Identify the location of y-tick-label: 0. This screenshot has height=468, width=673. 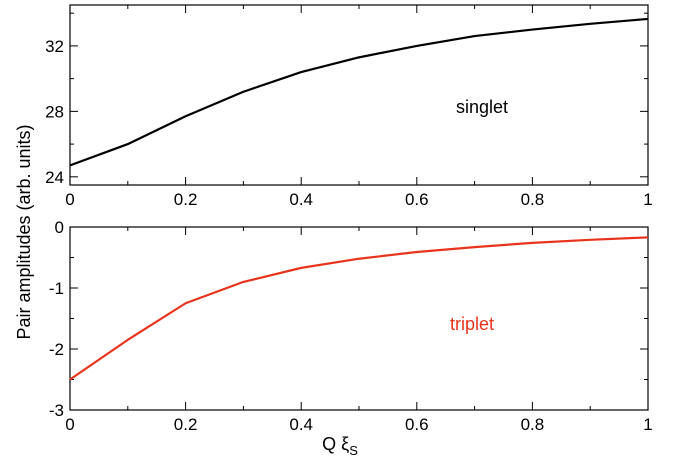
(59, 227).